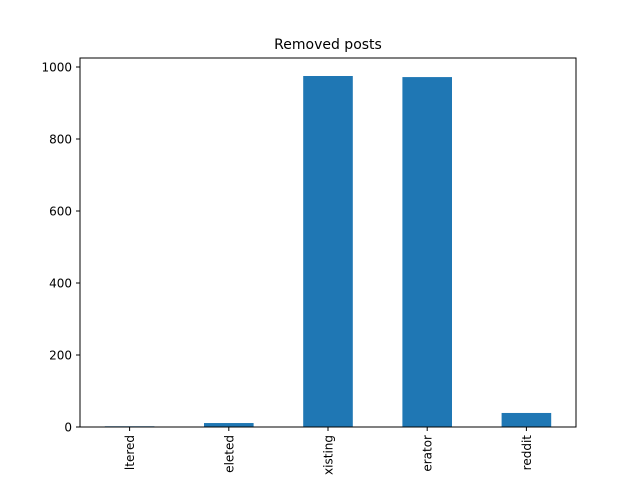  What do you see at coordinates (60, 248) in the screenshot?
I see `y-axis: 0 200 400 600 800 1000` at bounding box center [60, 248].